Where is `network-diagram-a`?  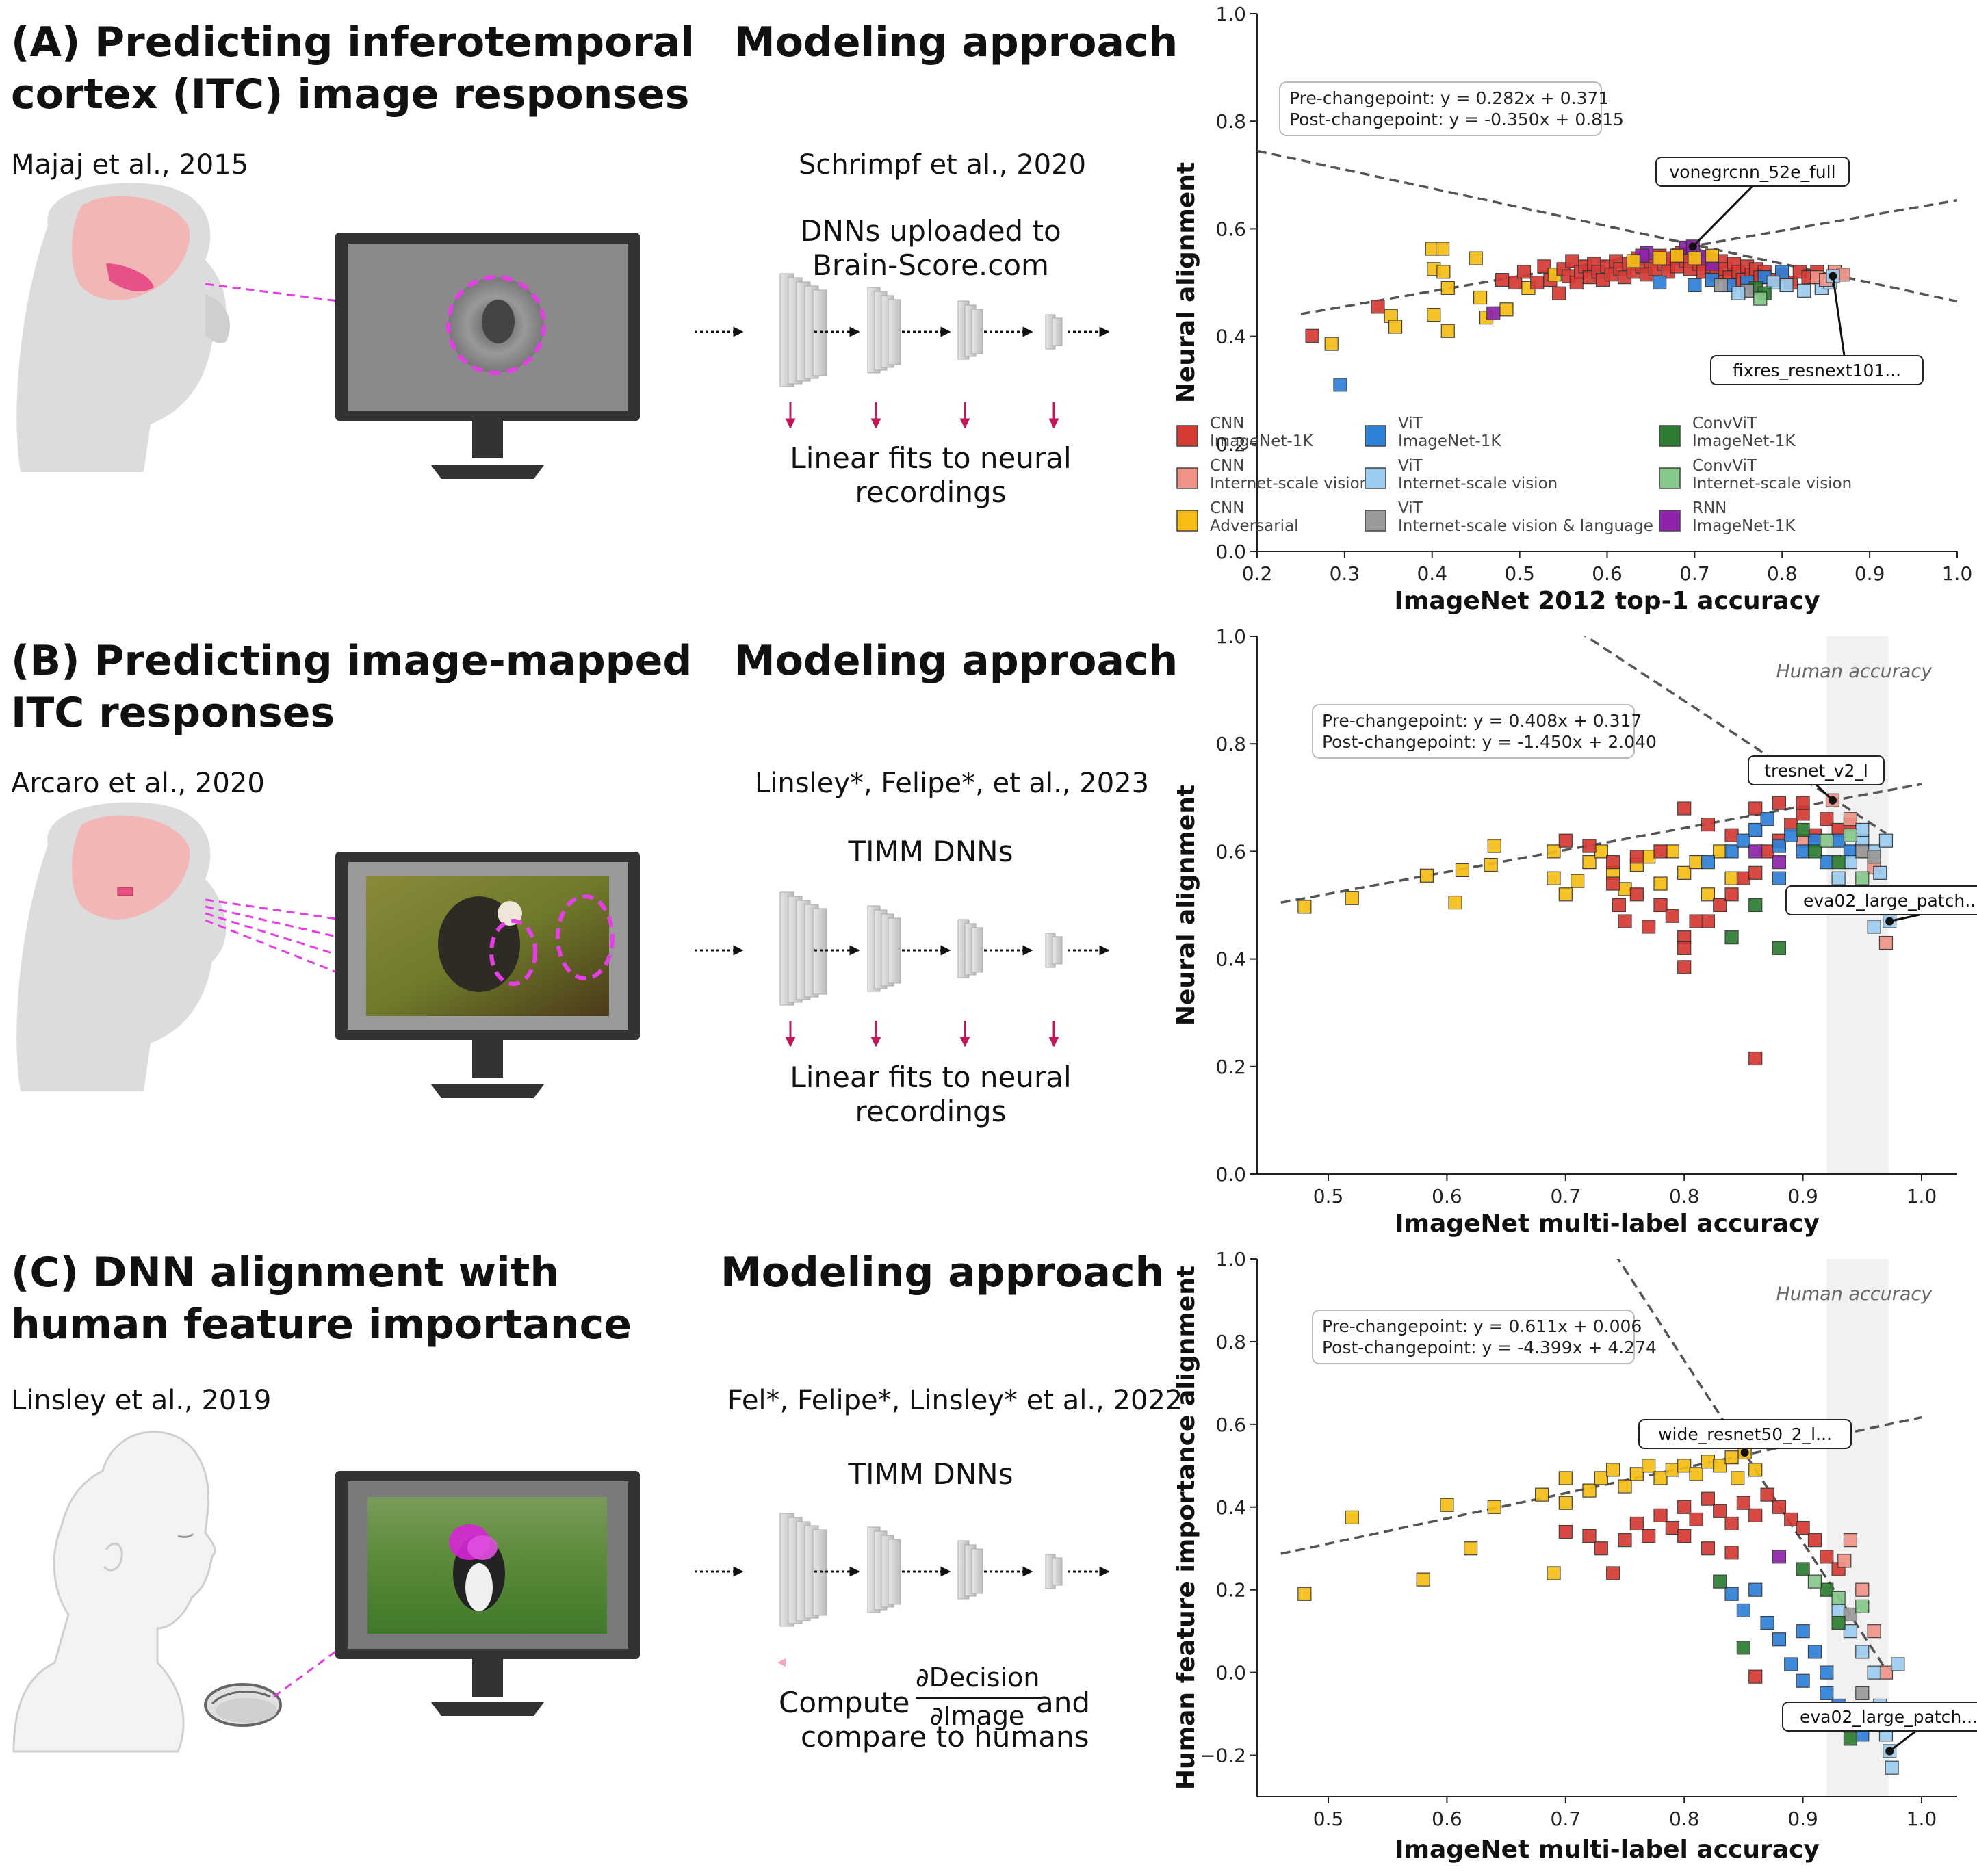
network-diagram-a is located at coordinates (902, 351).